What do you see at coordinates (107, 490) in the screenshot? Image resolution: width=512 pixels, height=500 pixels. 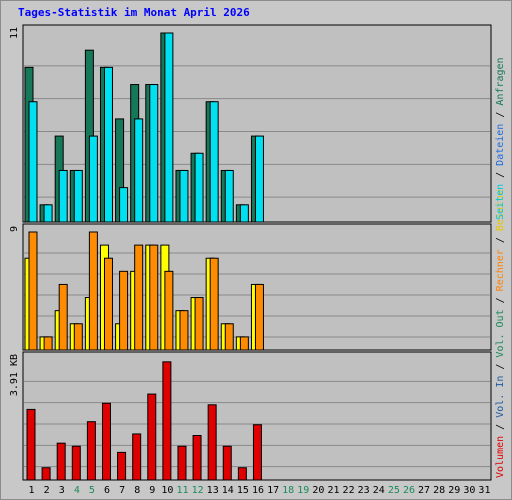 I see `day-label: 6` at bounding box center [107, 490].